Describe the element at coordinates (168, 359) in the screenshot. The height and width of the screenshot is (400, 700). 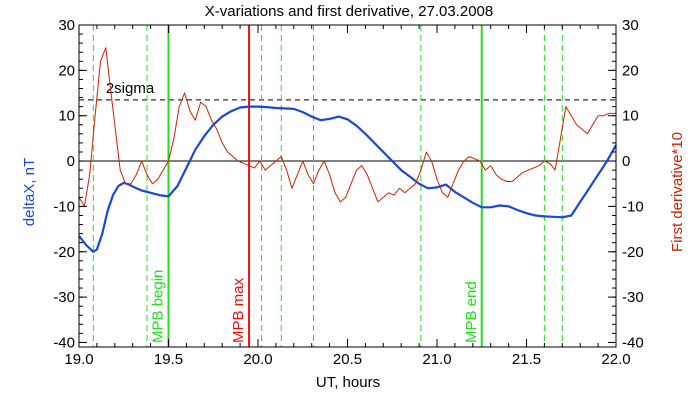
I see `x-tick-label: 19.5` at that location.